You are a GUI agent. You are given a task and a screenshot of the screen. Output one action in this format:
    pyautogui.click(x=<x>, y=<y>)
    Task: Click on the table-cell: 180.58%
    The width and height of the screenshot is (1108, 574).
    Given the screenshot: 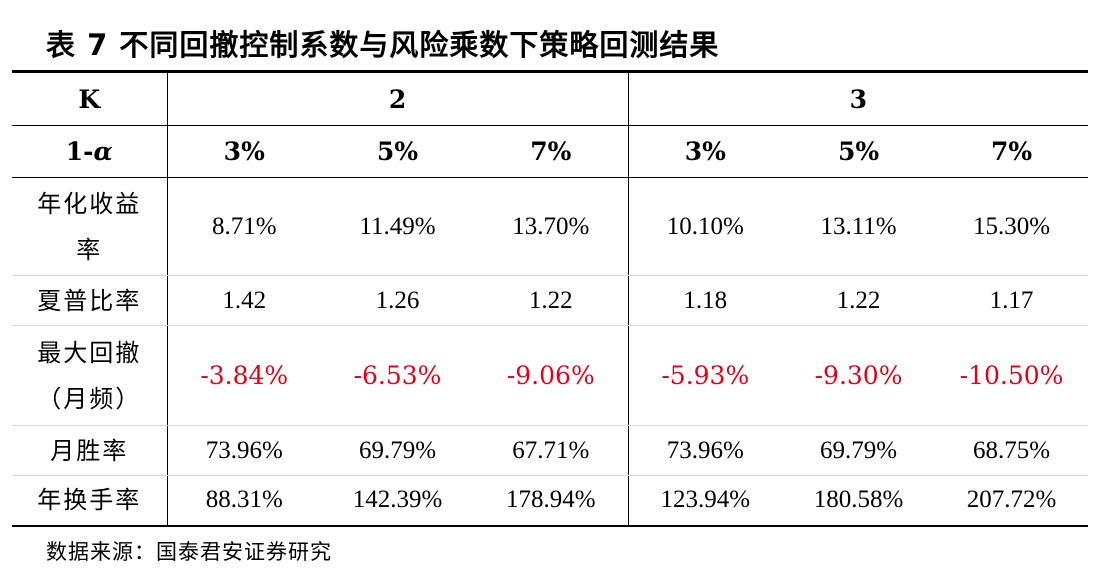 What is the action you would take?
    pyautogui.click(x=859, y=501)
    